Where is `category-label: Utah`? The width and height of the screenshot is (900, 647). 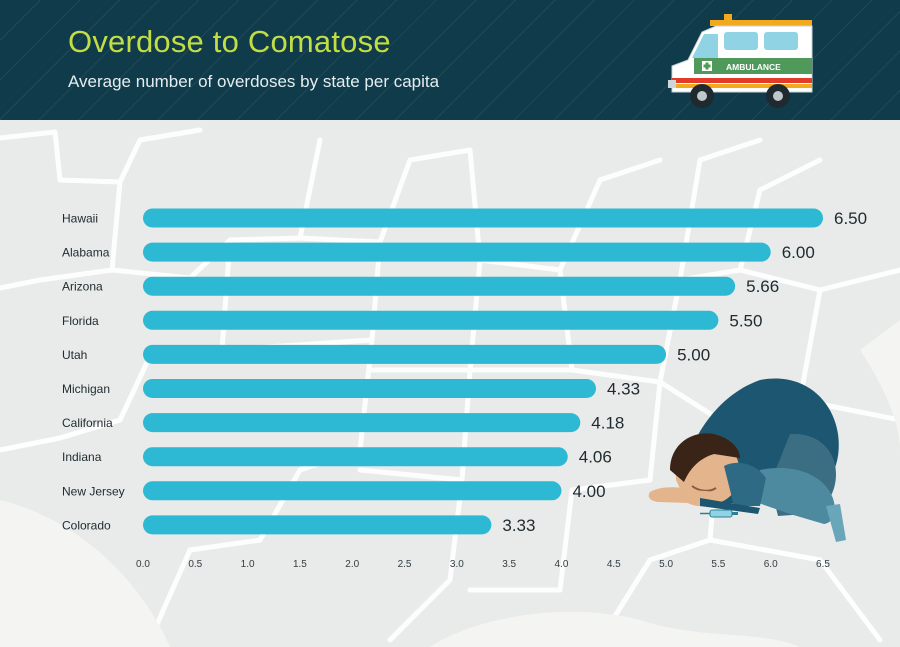
category-label: Utah is located at coordinates (74, 355).